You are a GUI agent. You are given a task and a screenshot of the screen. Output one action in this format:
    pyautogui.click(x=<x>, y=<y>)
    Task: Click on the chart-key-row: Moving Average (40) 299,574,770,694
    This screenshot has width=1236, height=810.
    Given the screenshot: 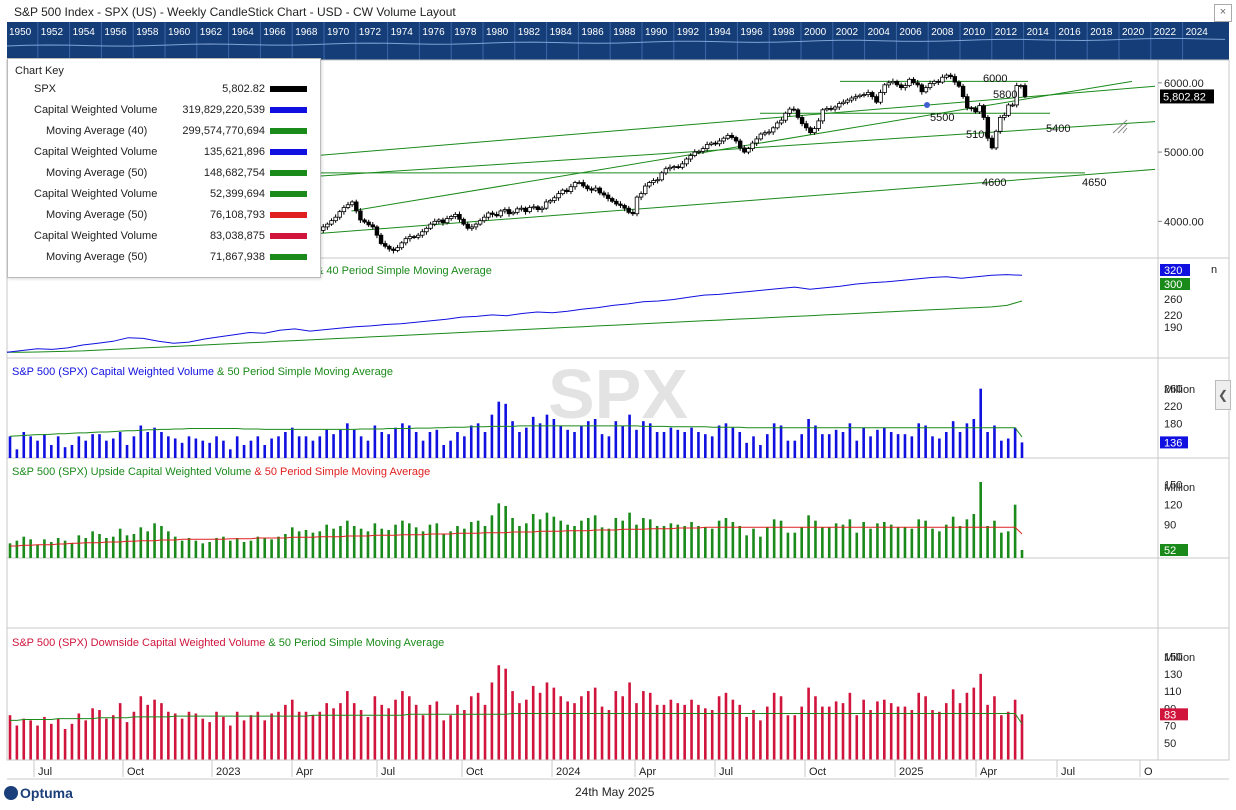 What is the action you would take?
    pyautogui.click(x=164, y=133)
    